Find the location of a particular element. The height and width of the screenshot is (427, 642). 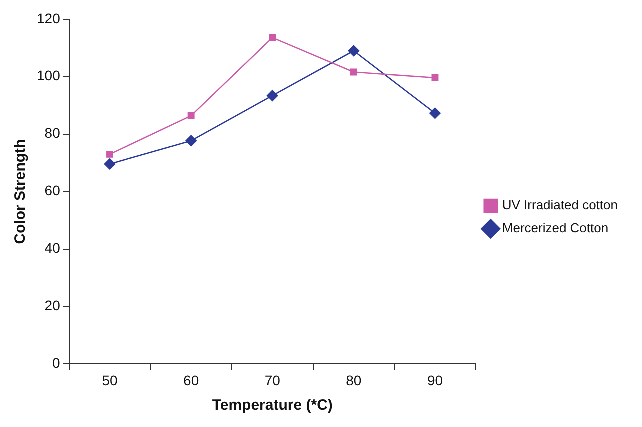

x-tick-label: 70 is located at coordinates (272, 380).